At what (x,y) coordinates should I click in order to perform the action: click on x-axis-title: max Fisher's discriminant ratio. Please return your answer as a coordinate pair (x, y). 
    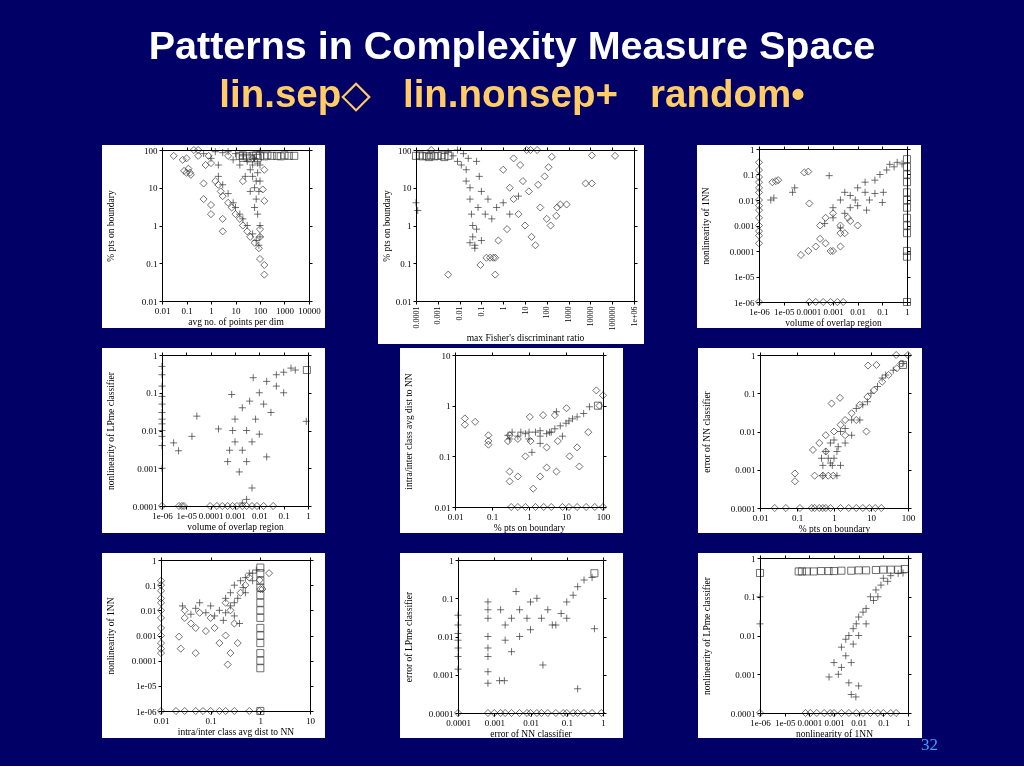
    Looking at the image, I should click on (525, 337).